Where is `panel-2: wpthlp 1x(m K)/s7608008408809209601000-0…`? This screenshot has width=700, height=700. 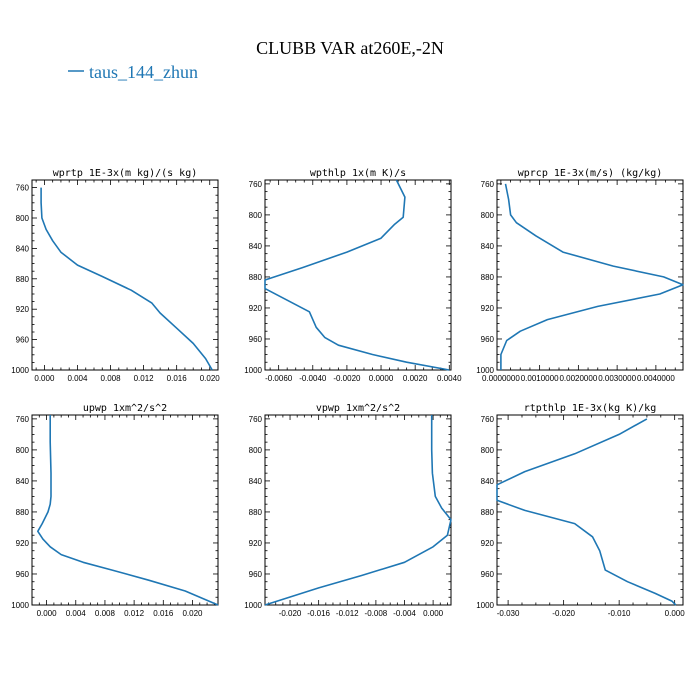
panel-2: wpthlp 1x(m K)/s7608008408809209601000-0… is located at coordinates (353, 275).